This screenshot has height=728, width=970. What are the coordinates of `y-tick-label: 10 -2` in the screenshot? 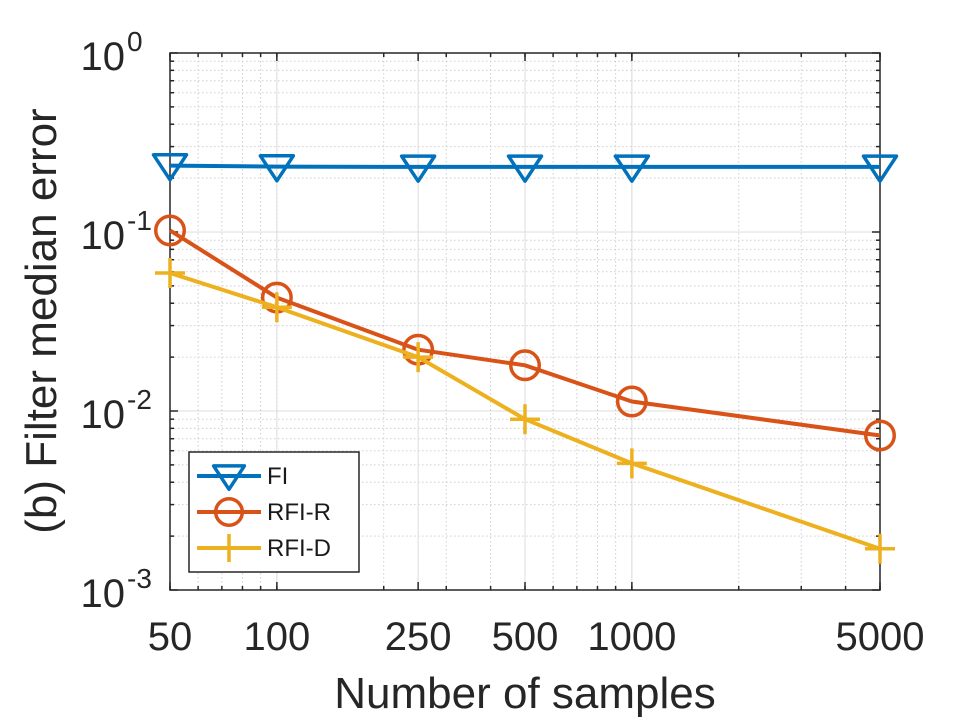 It's located at (116, 410).